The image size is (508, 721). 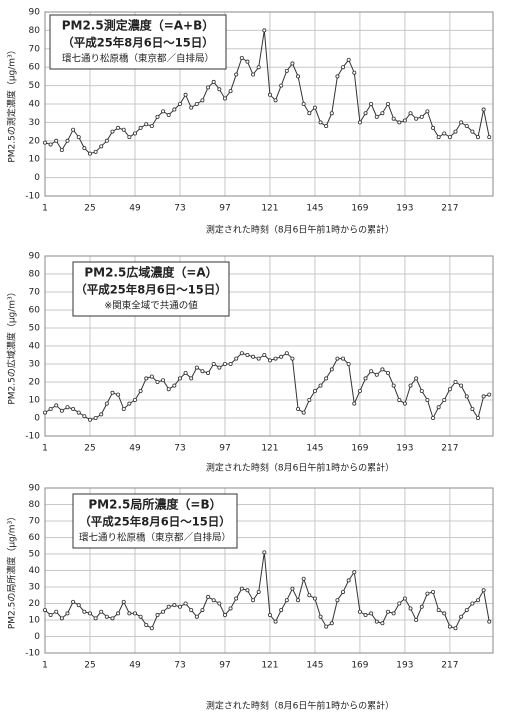 I want to click on annotation: 環七通り松原橋（東京都／自排局）, so click(x=138, y=59).